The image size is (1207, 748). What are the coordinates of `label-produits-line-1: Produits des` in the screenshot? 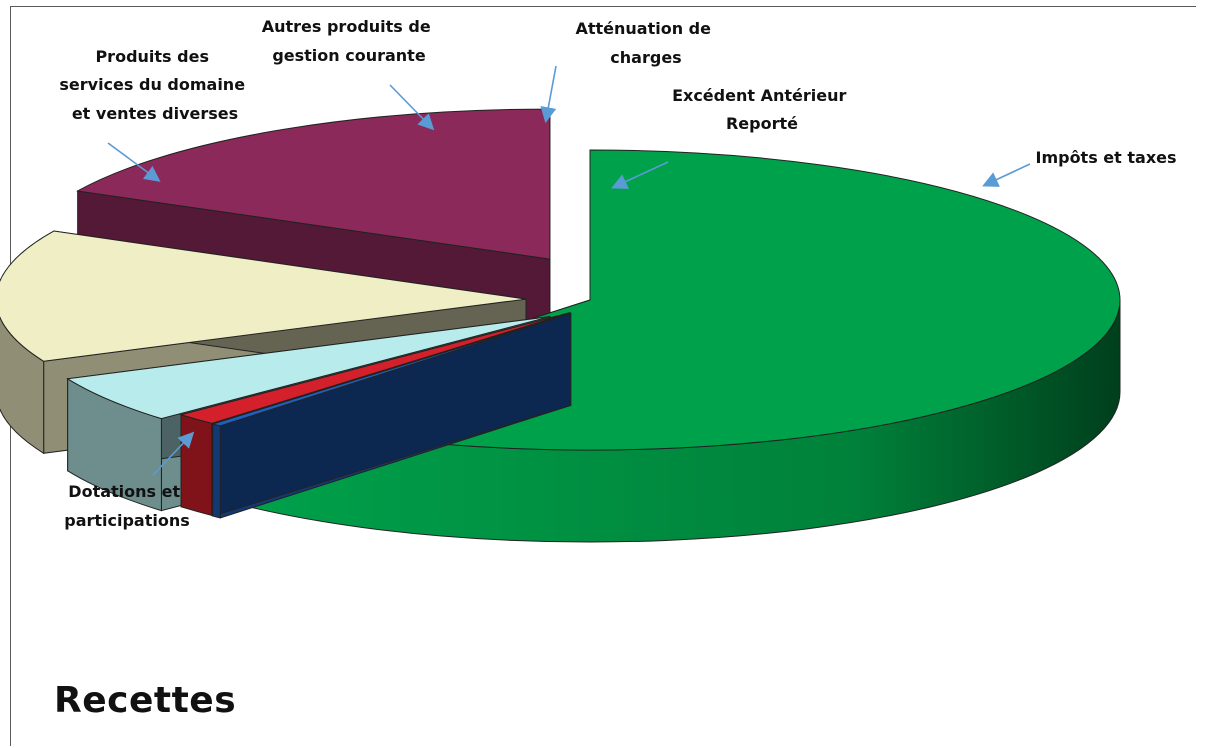 It's located at (152, 56).